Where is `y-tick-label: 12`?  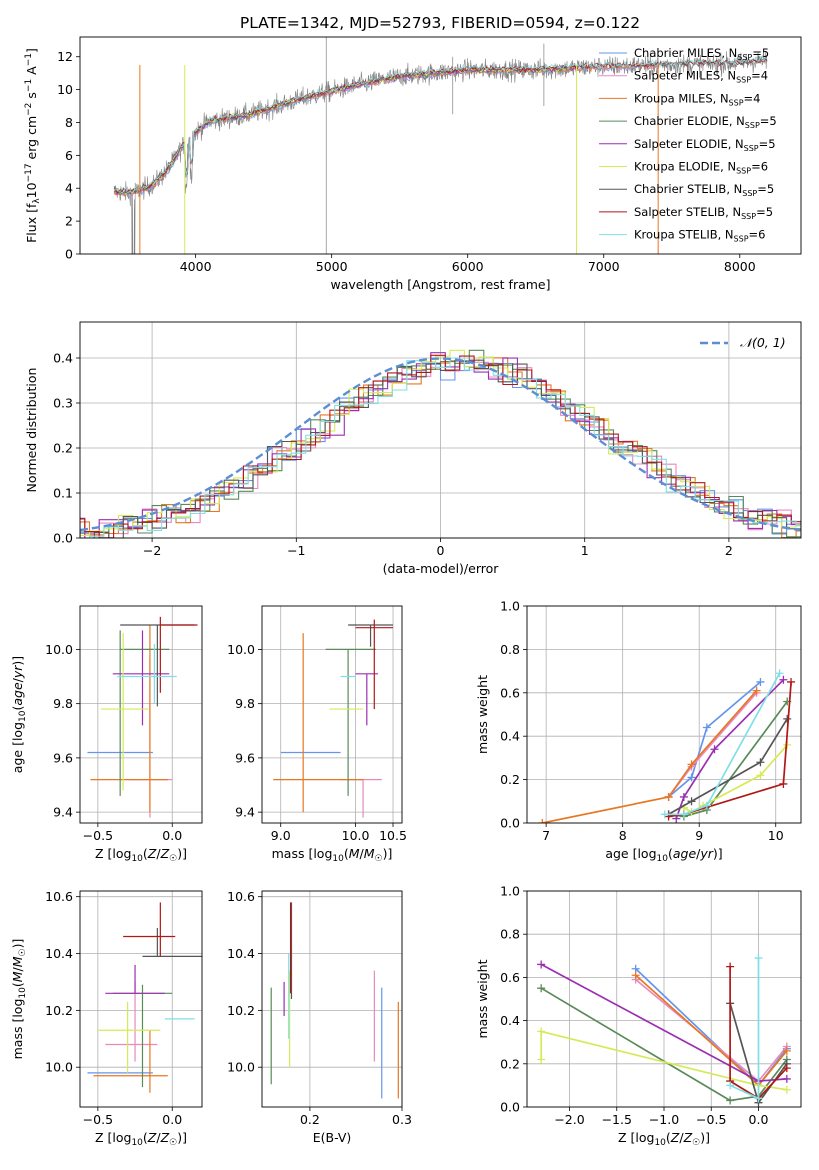
y-tick-label: 12 is located at coordinates (65, 56).